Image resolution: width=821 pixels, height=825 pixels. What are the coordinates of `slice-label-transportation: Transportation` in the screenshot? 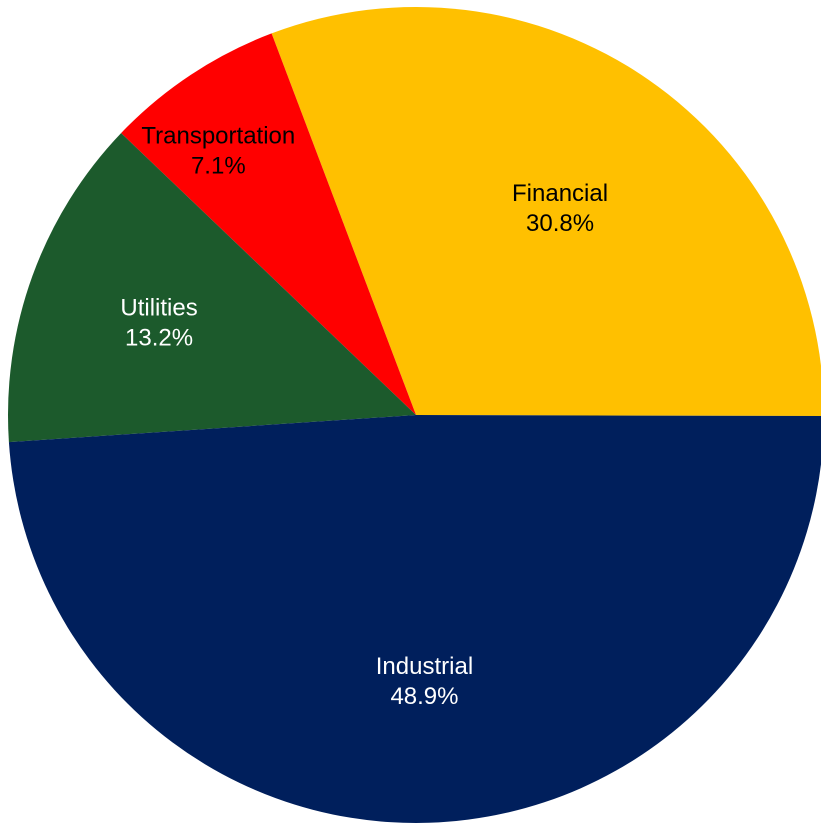 It's located at (218, 136).